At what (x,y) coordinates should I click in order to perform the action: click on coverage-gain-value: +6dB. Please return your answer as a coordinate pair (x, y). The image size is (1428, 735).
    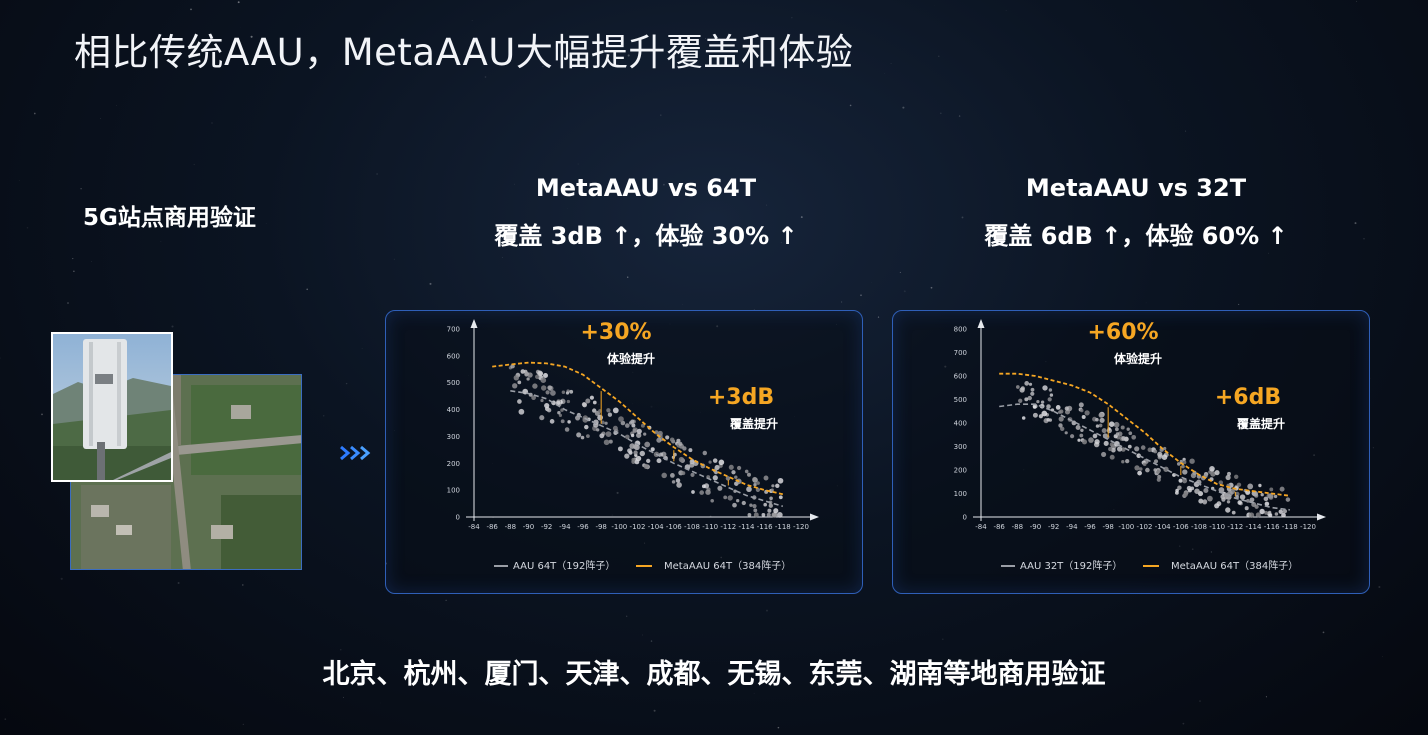
    Looking at the image, I should click on (1248, 397).